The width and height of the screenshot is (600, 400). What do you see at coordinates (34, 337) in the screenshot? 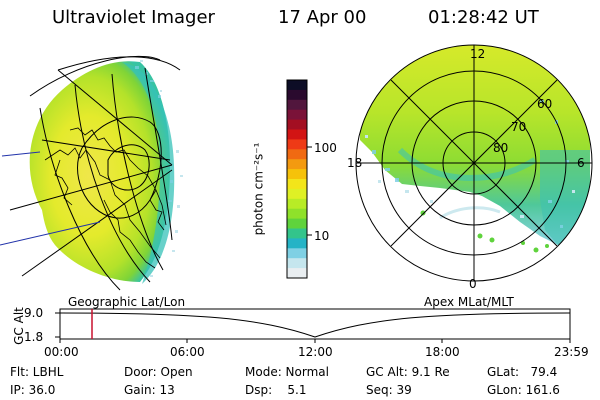
I see `y-label-1-8: 1.8` at bounding box center [34, 337].